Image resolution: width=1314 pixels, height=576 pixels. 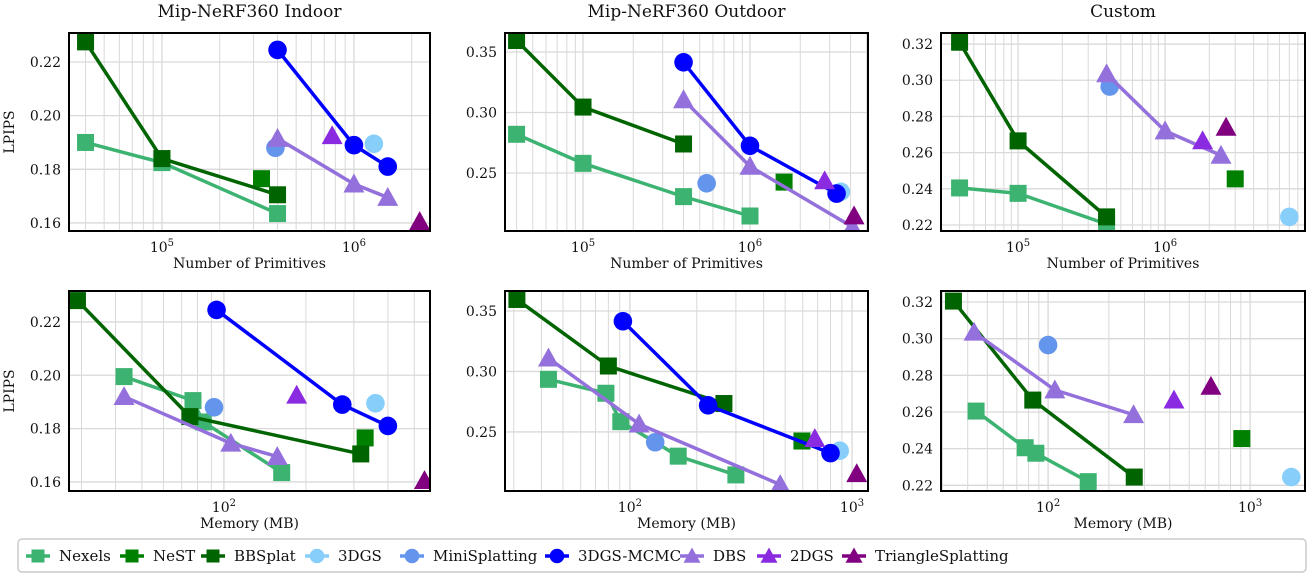 What do you see at coordinates (45, 430) in the screenshot?
I see `y-tick-label: 0.18` at bounding box center [45, 430].